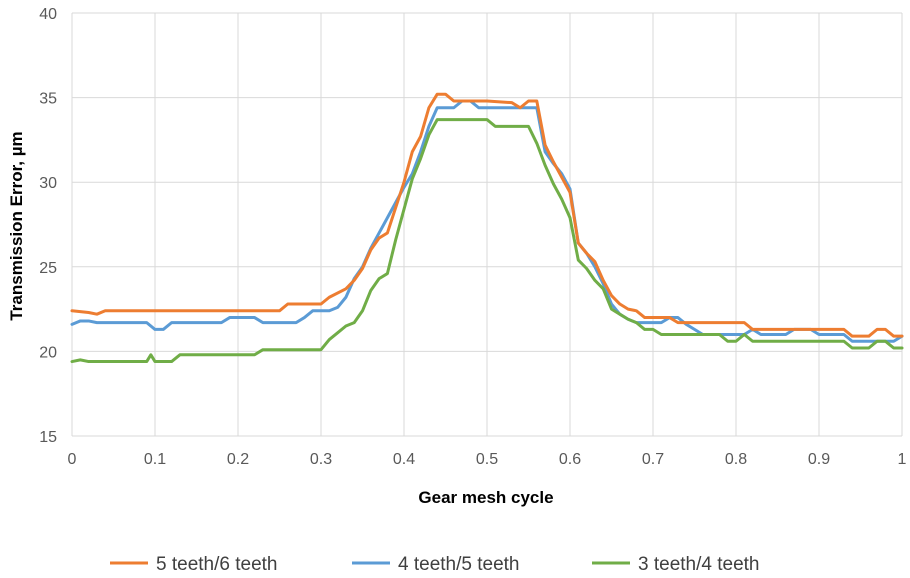  I want to click on y-axis-tick-labels: 15 20 25 30 35 40, so click(48, 226).